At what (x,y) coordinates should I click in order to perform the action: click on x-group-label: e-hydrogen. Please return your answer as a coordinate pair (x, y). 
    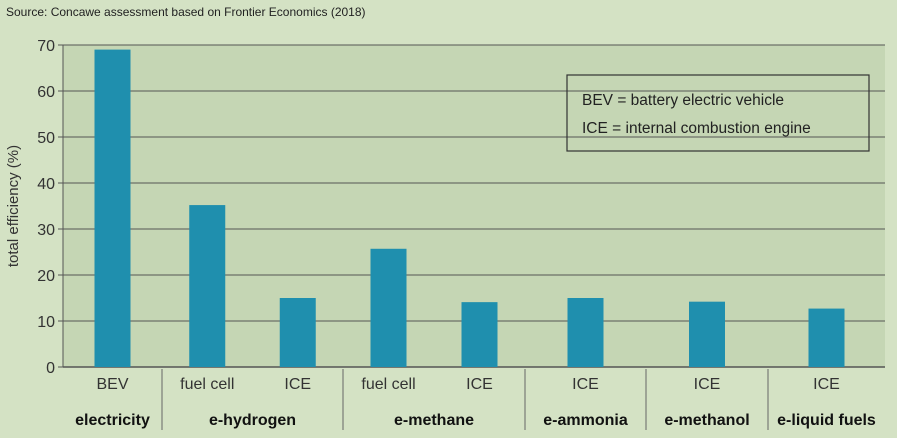
    Looking at the image, I should click on (252, 420).